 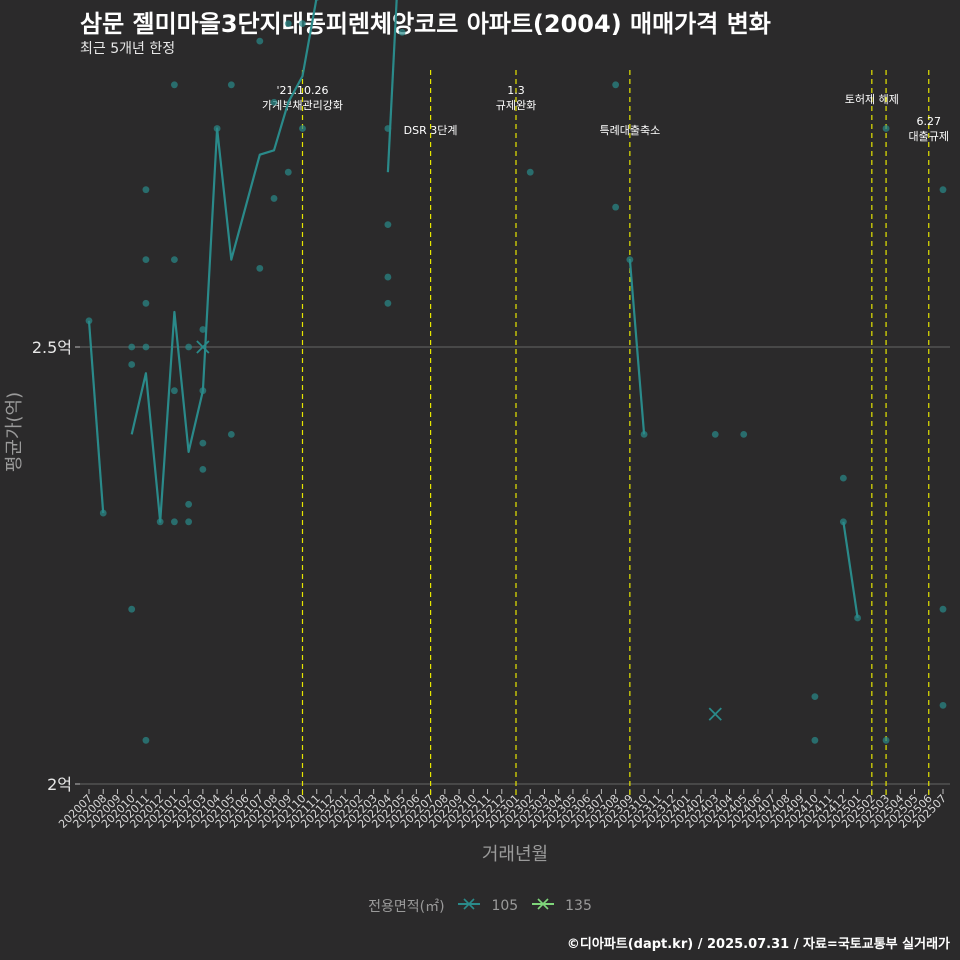 What do you see at coordinates (302, 90) in the screenshot?
I see `event-label: '21.10.26` at bounding box center [302, 90].